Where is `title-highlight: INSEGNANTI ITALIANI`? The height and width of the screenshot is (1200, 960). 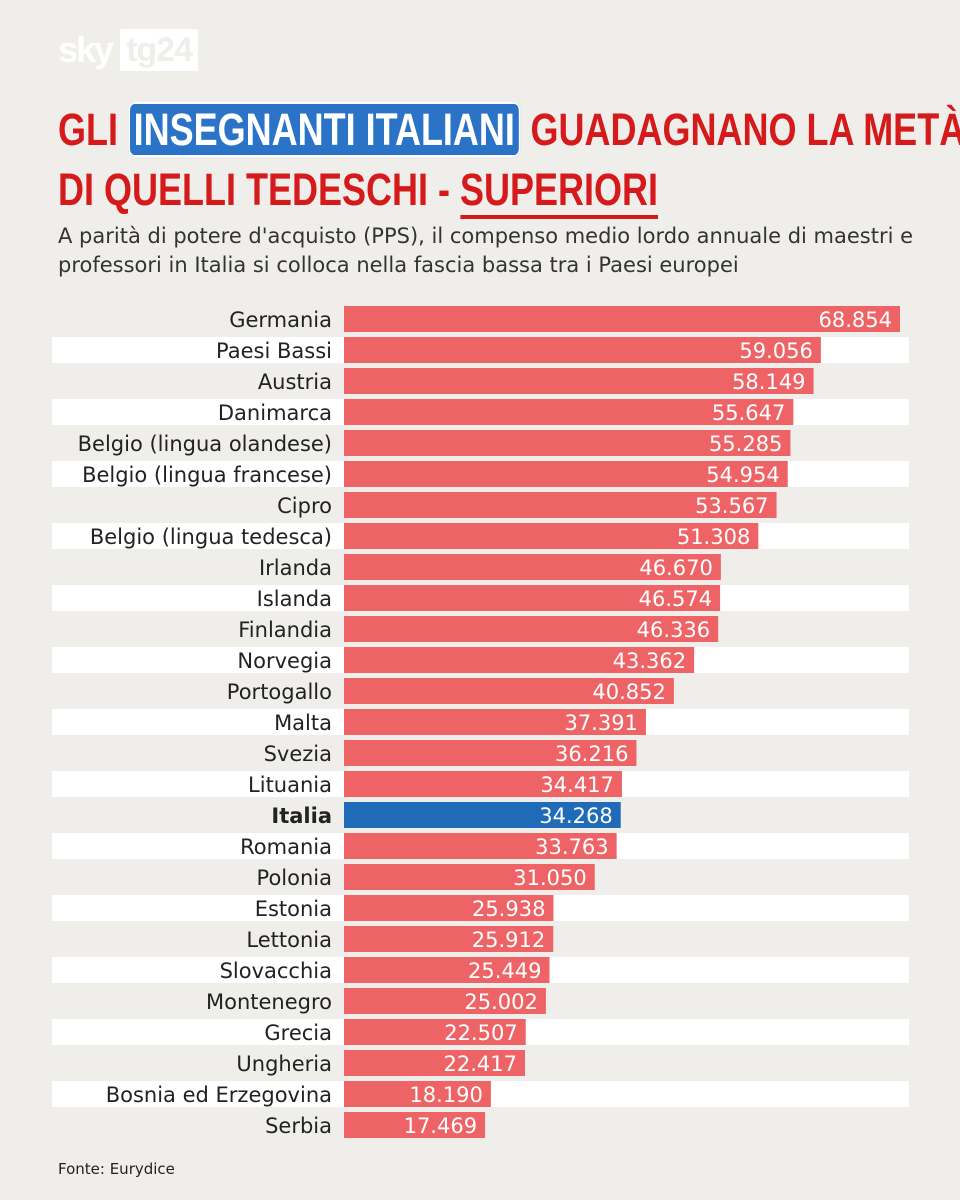
title-highlight: INSEGNANTI ITALIANI is located at coordinates (324, 129).